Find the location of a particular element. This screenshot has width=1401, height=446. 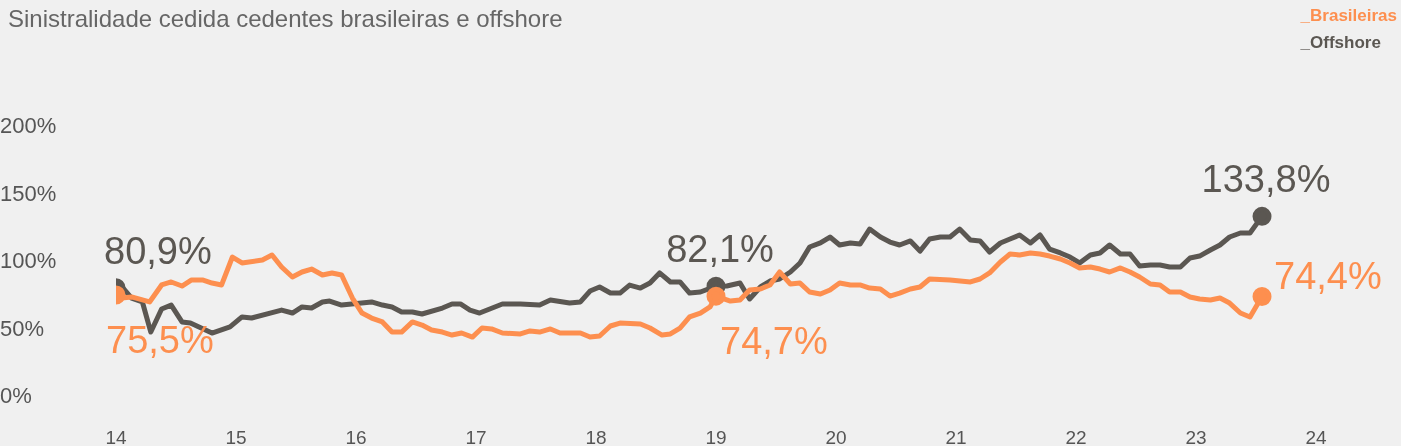

y-tick-label: 50% is located at coordinates (22, 328).